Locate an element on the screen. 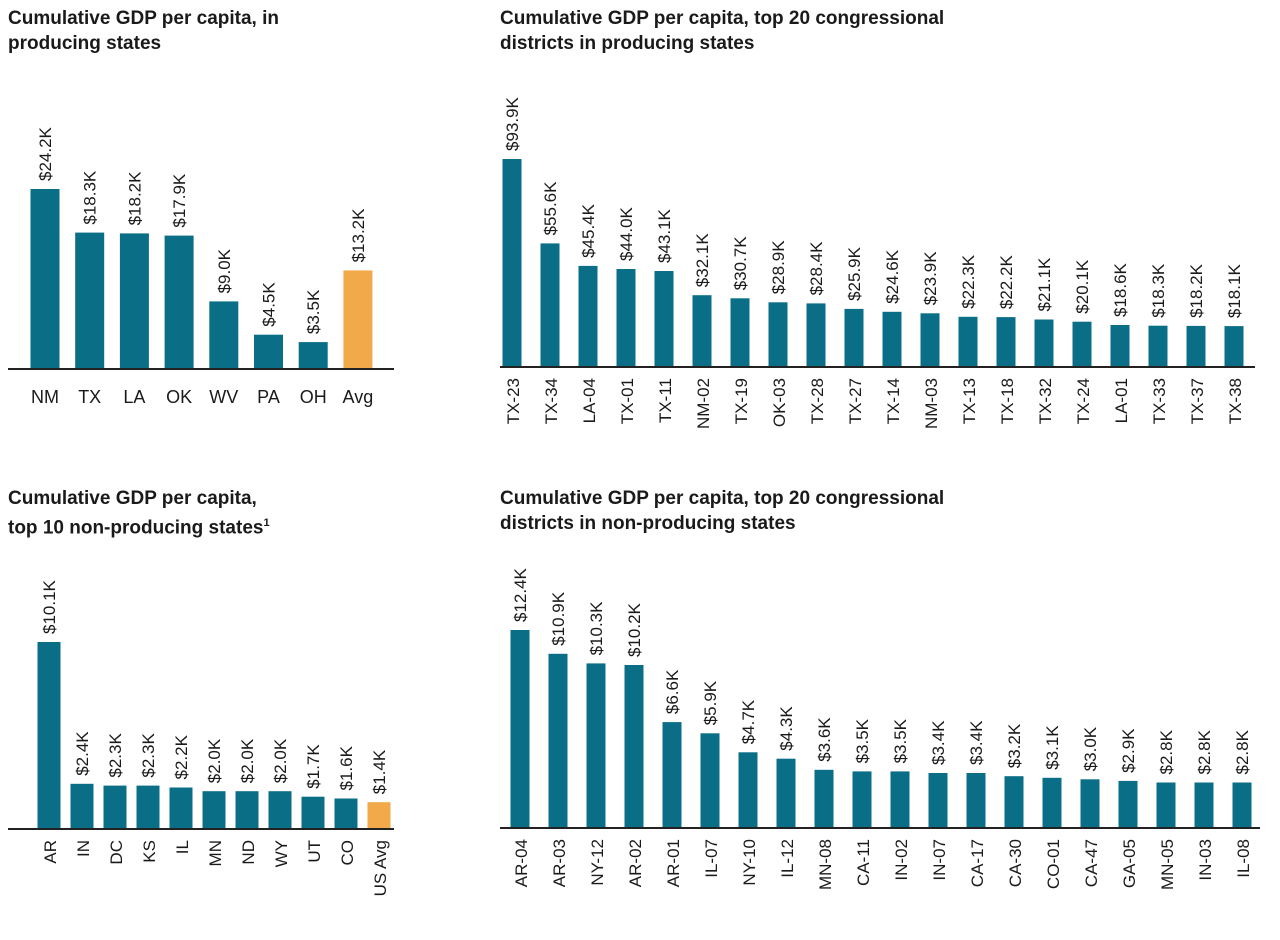 The height and width of the screenshot is (940, 1280). category-label: NM-02 is located at coordinates (703, 403).